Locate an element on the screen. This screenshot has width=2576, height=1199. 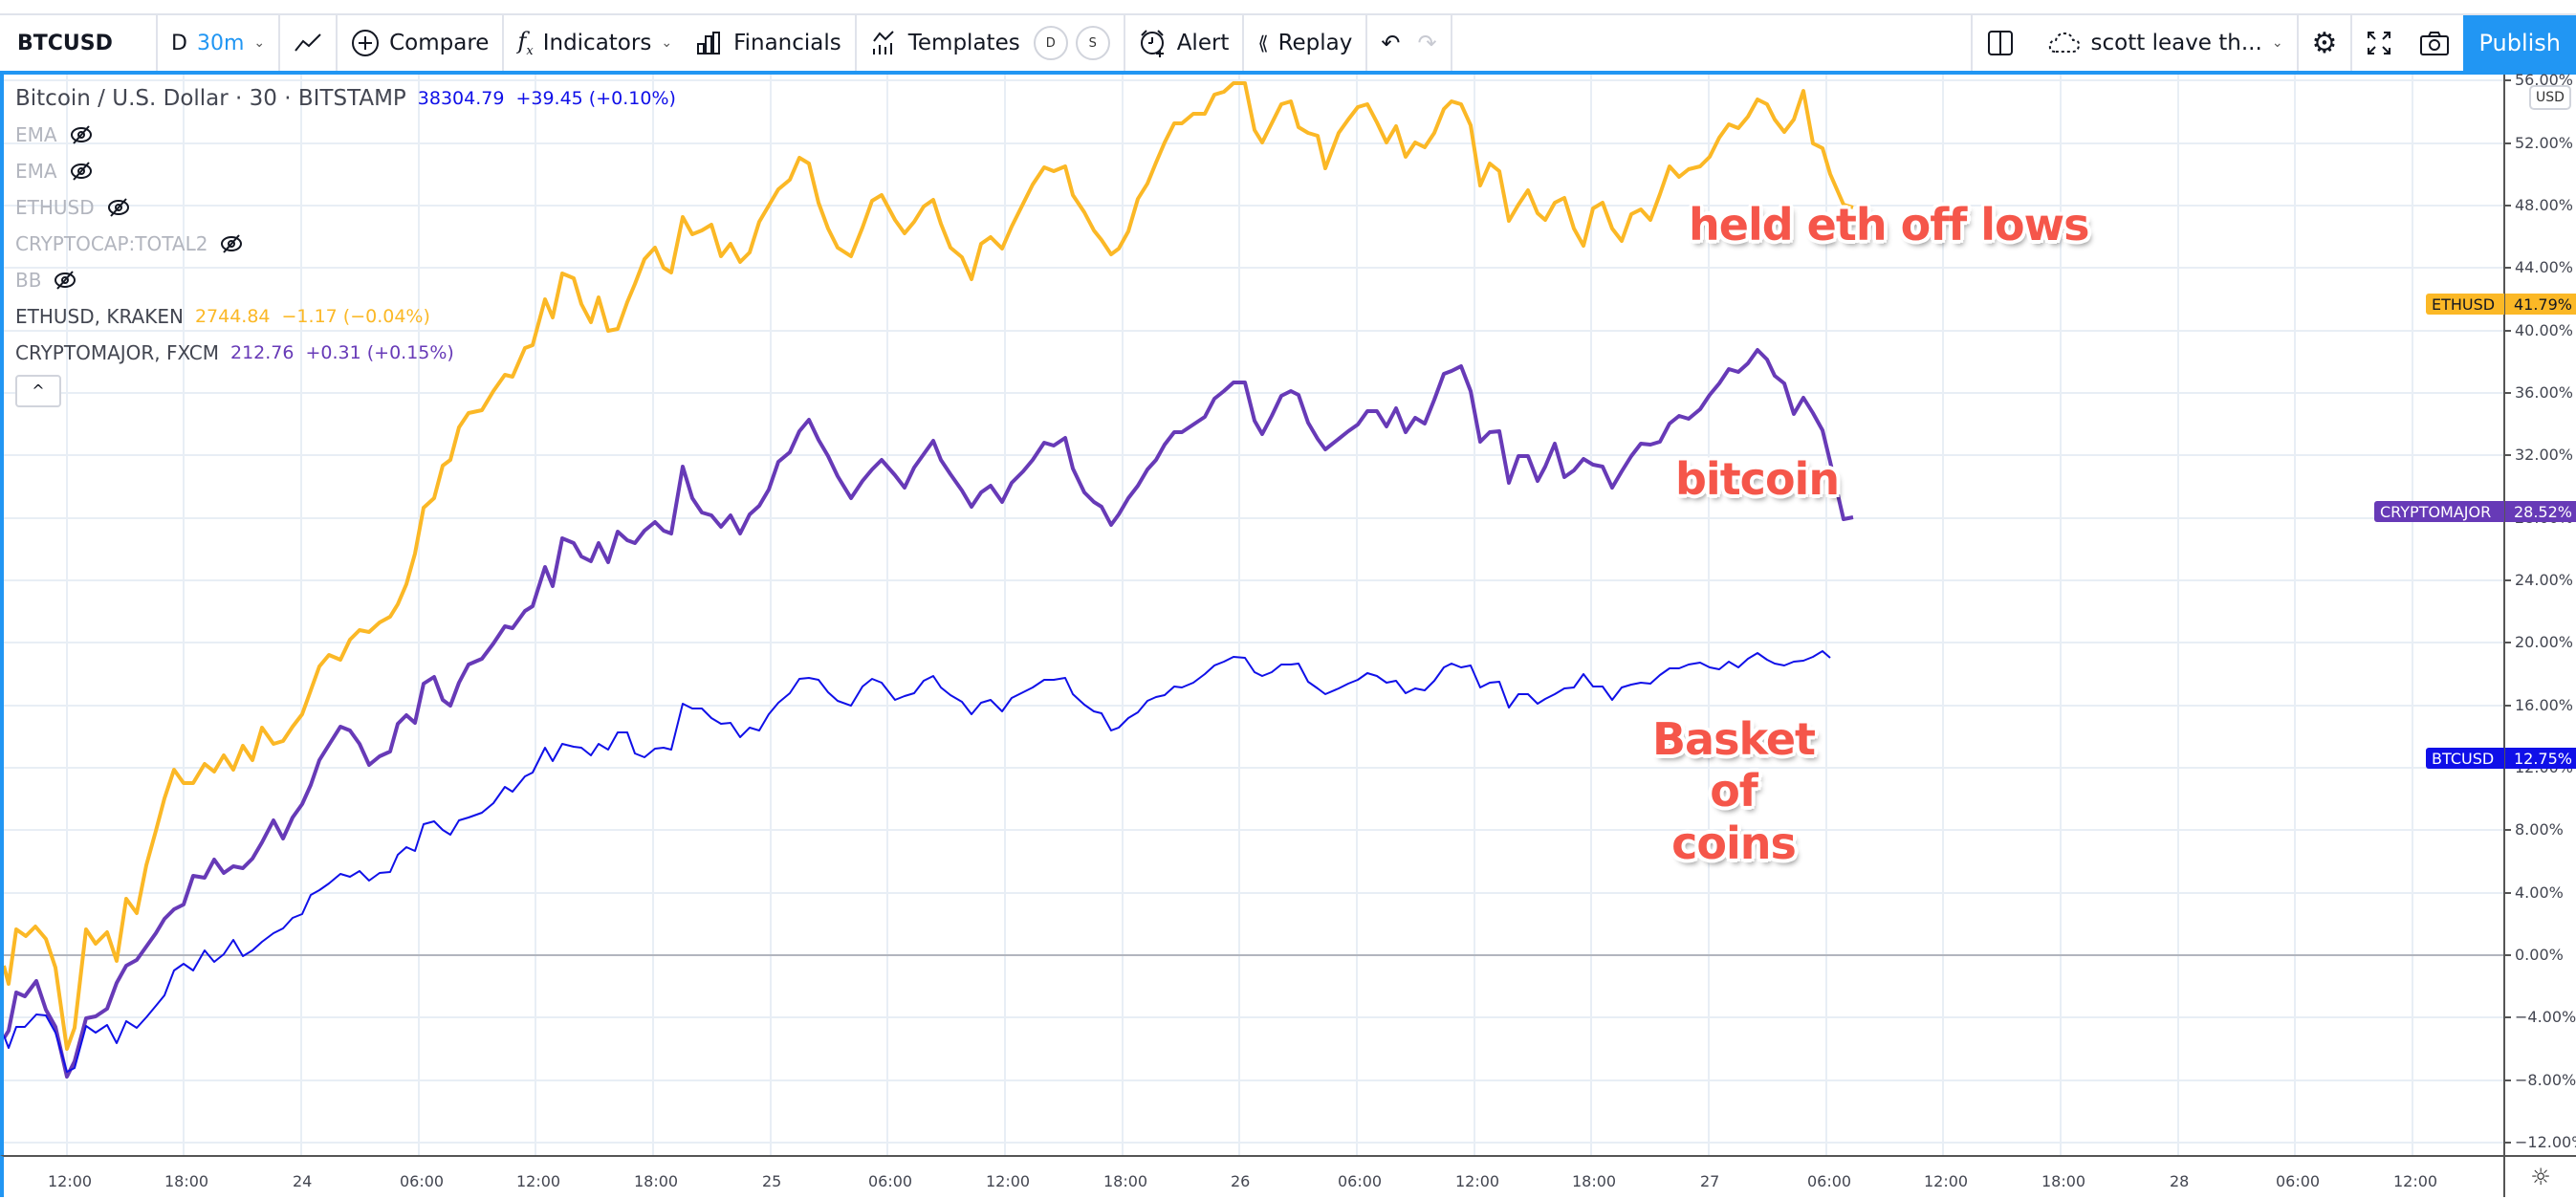
fullscreen-button is located at coordinates (2379, 43).